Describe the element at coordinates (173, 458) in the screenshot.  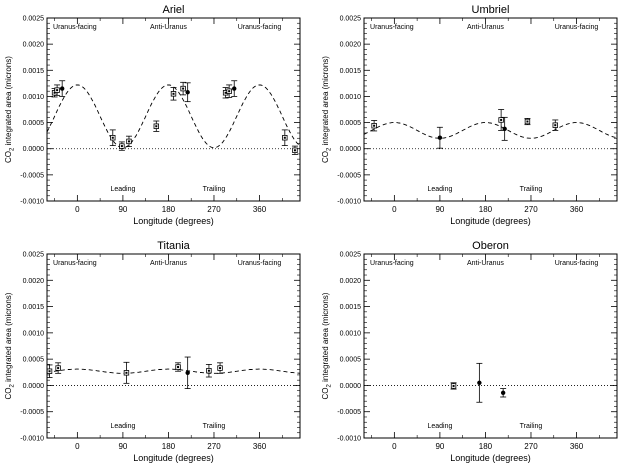
I see `x-axis-label: Longitude (degrees)` at that location.